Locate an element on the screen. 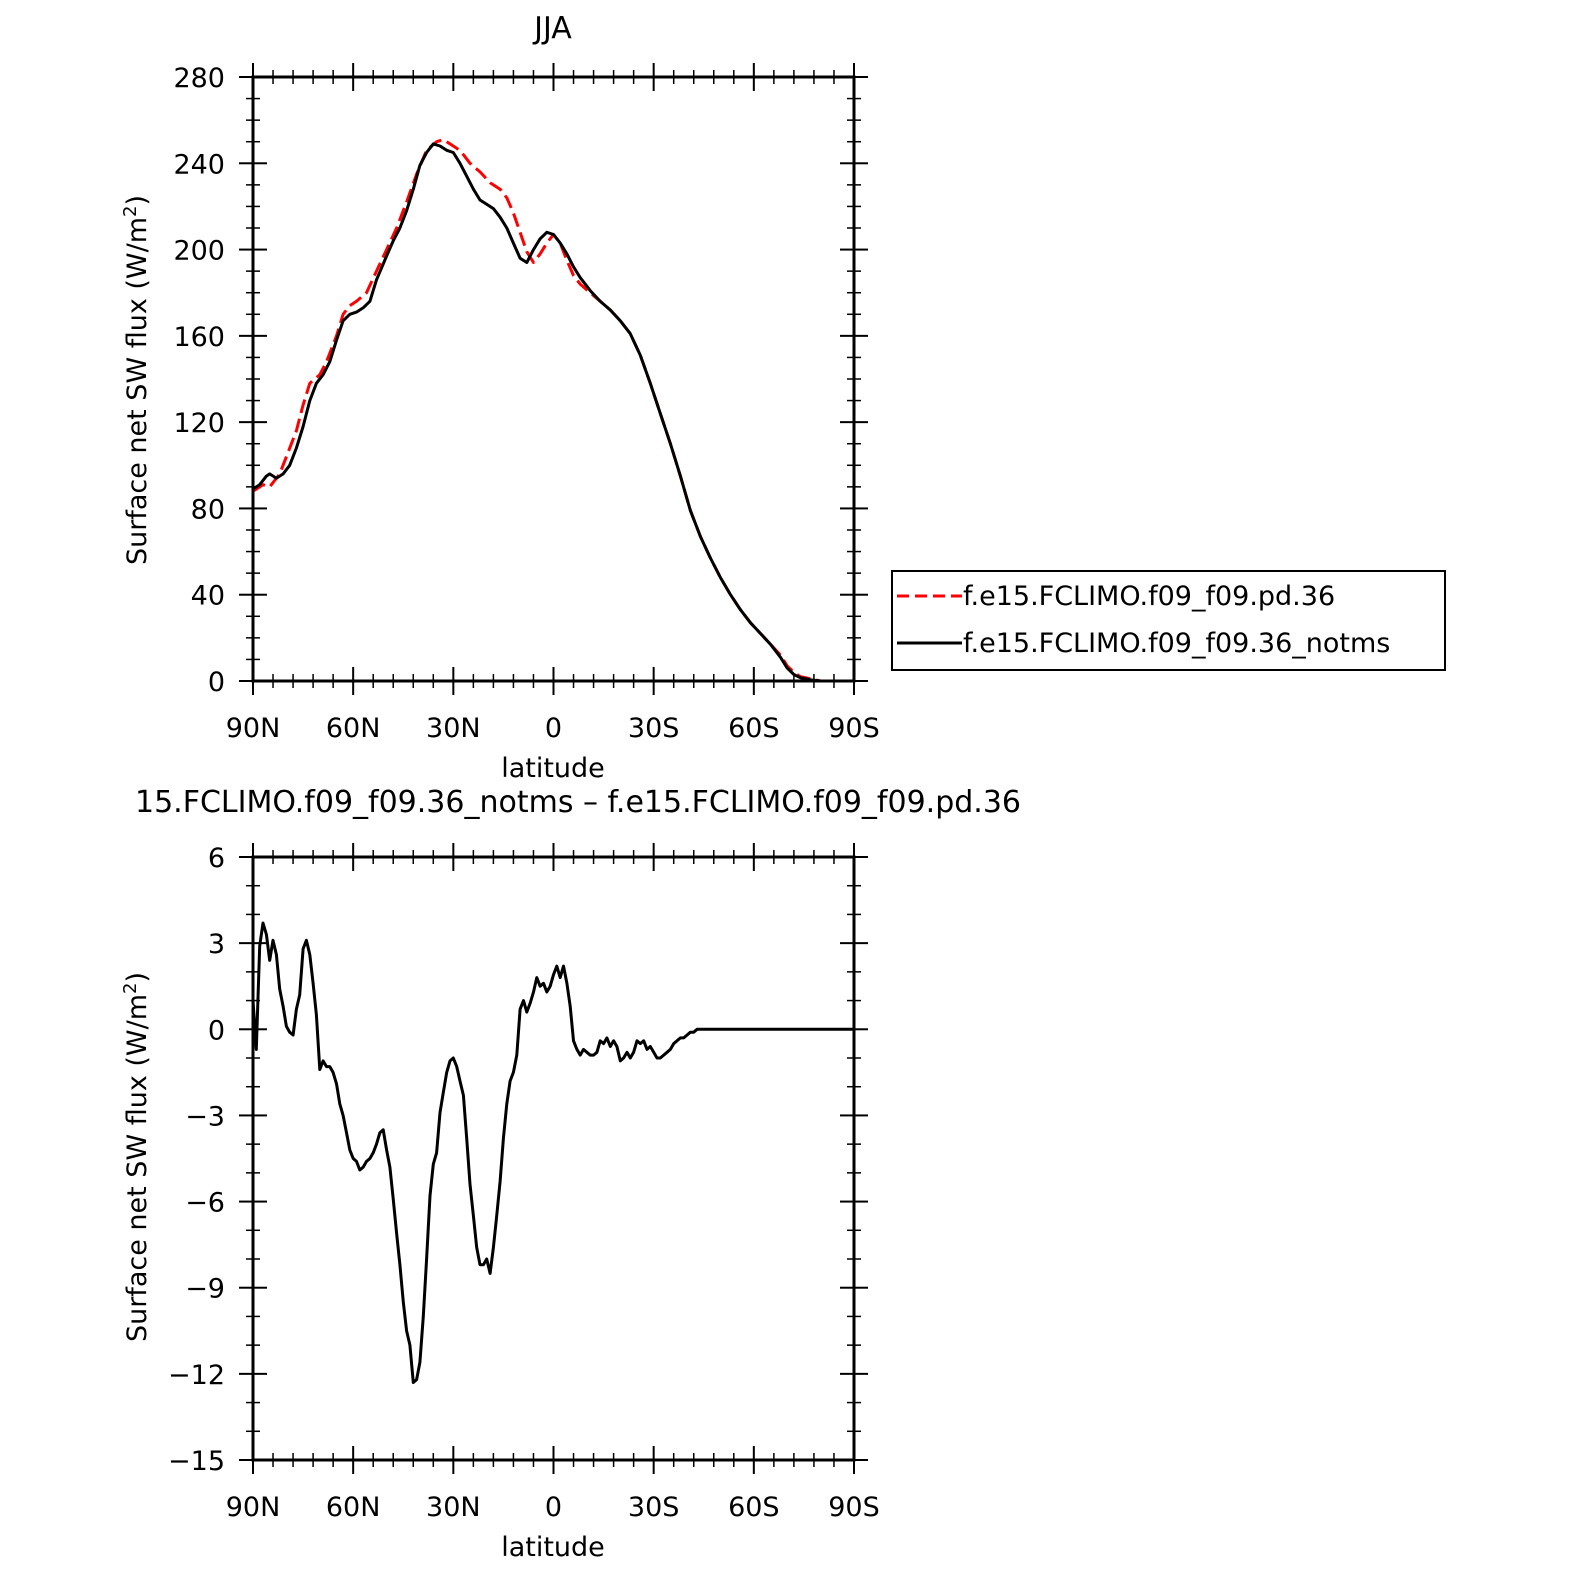  bottom-panel-y-axis-title-end: ) is located at coordinates (137, 977).